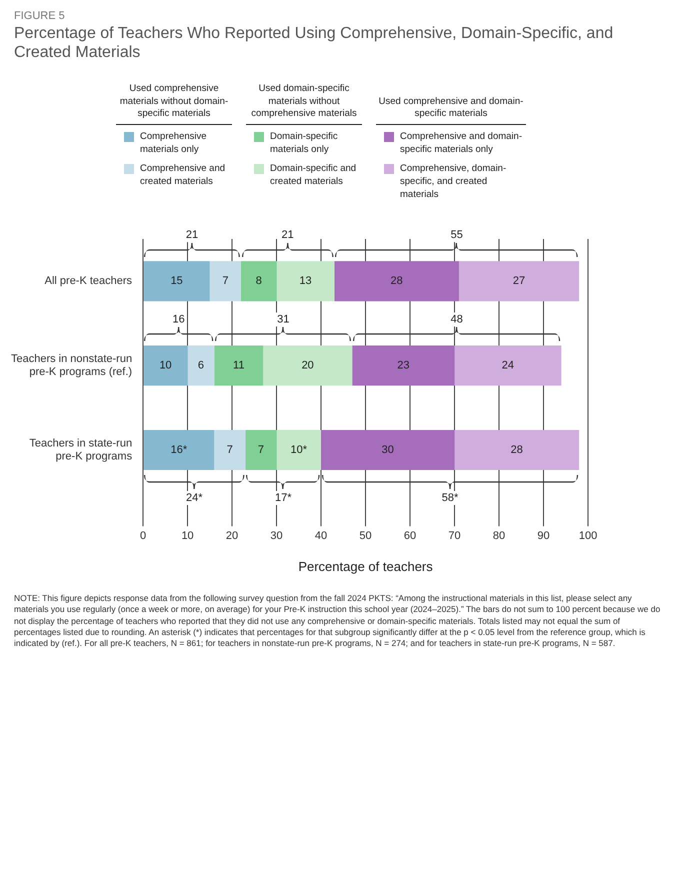 The image size is (680, 880). I want to click on data-label: 20, so click(308, 366).